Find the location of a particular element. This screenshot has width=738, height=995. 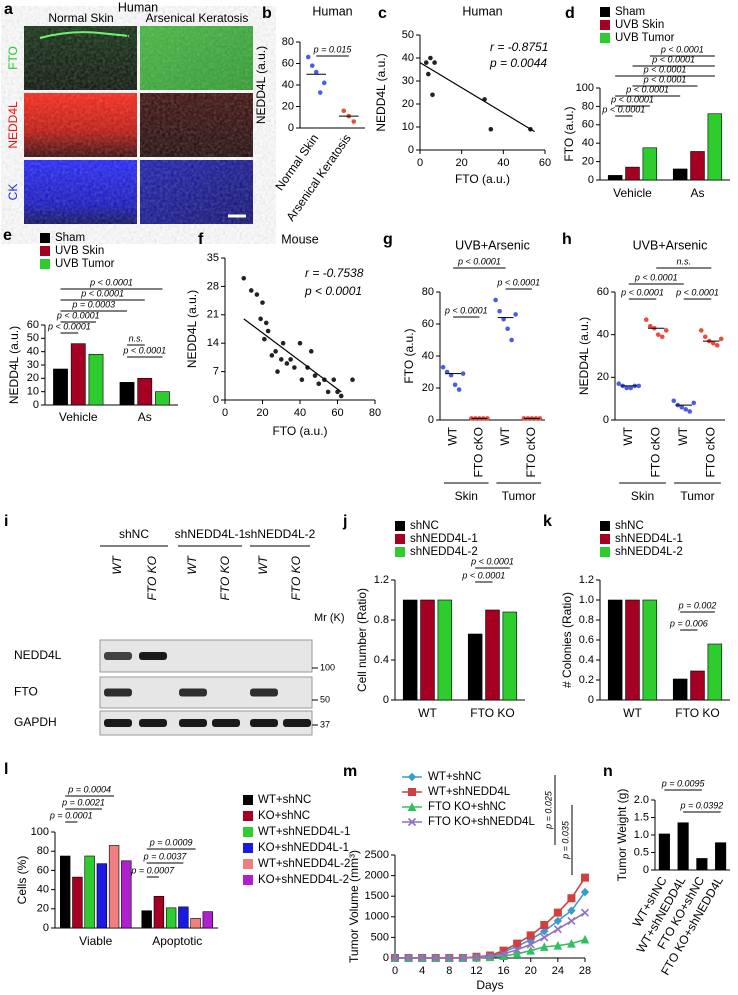

p-value: p = 0.006 is located at coordinates (688, 623).